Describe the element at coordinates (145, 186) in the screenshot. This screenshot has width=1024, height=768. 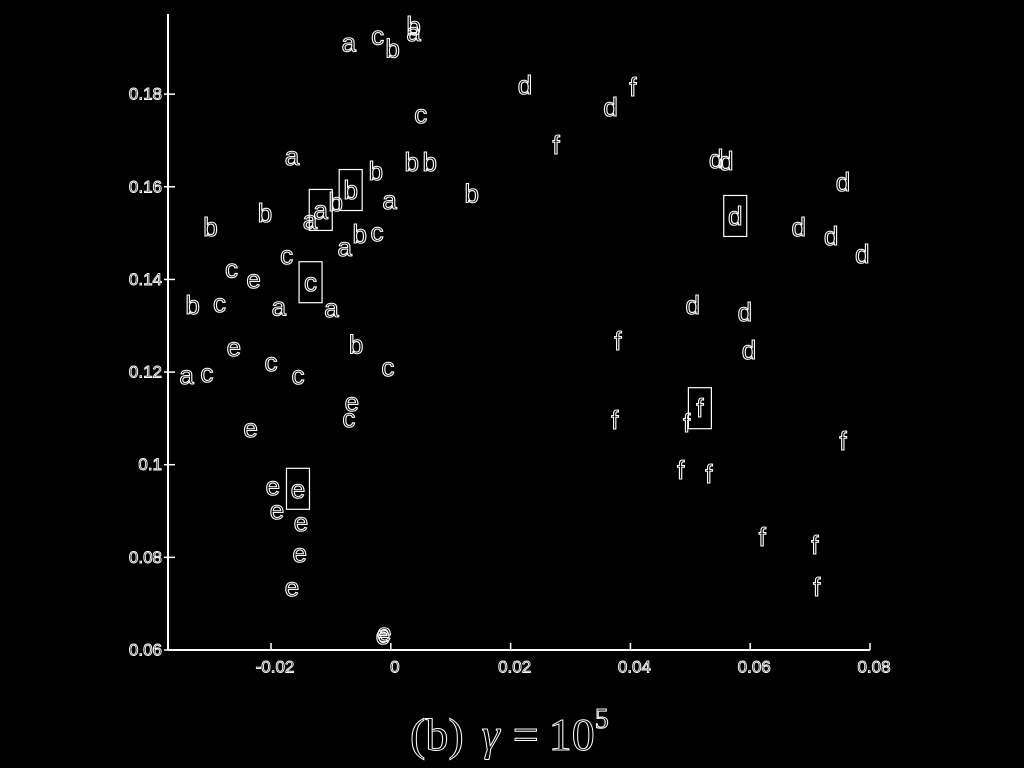
I see `y-tick-label: 0.16` at that location.